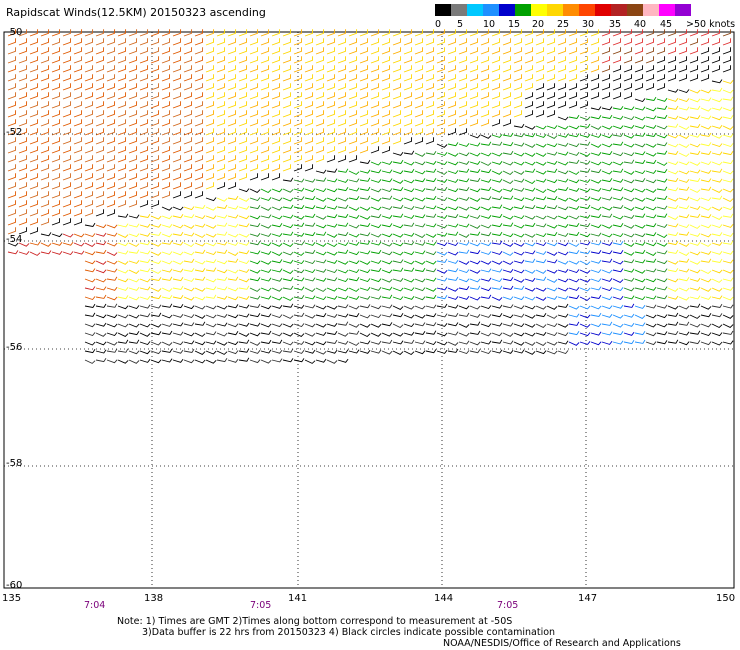  Describe the element at coordinates (14, 347) in the screenshot. I see `lat-label: -56` at that location.